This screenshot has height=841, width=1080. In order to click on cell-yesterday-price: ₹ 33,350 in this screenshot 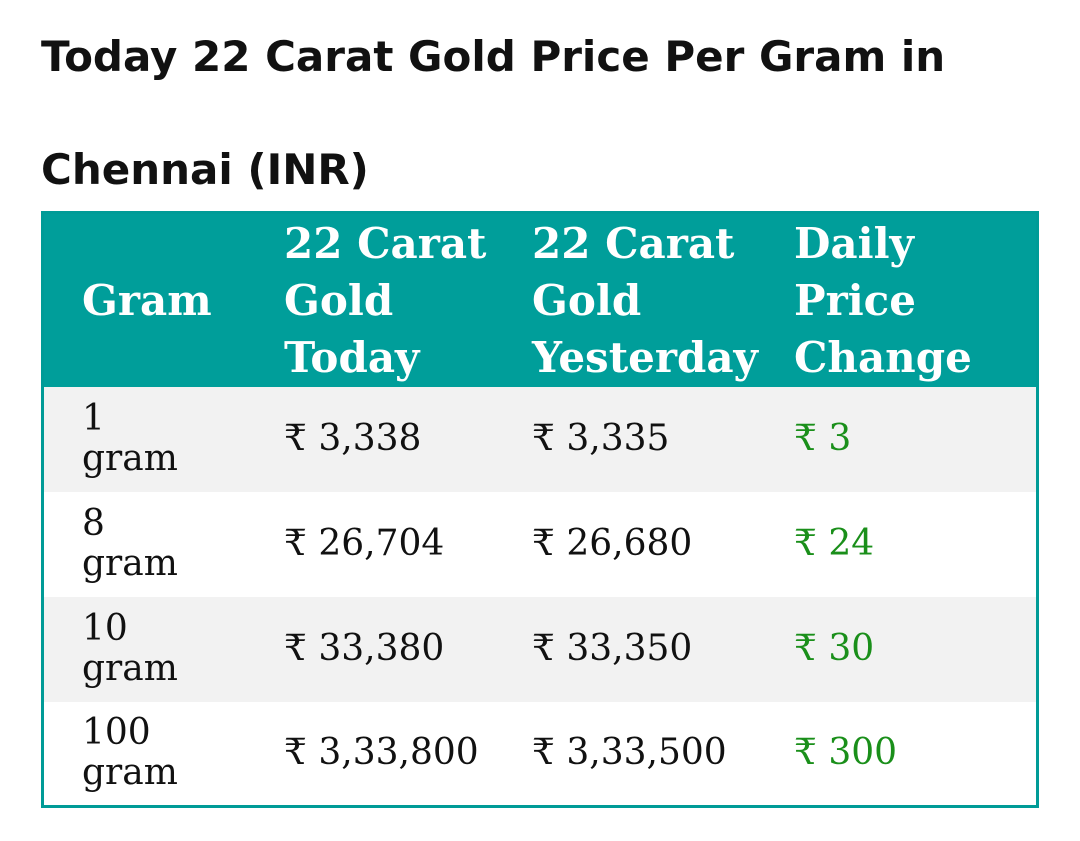, I will do `click(612, 648)`.